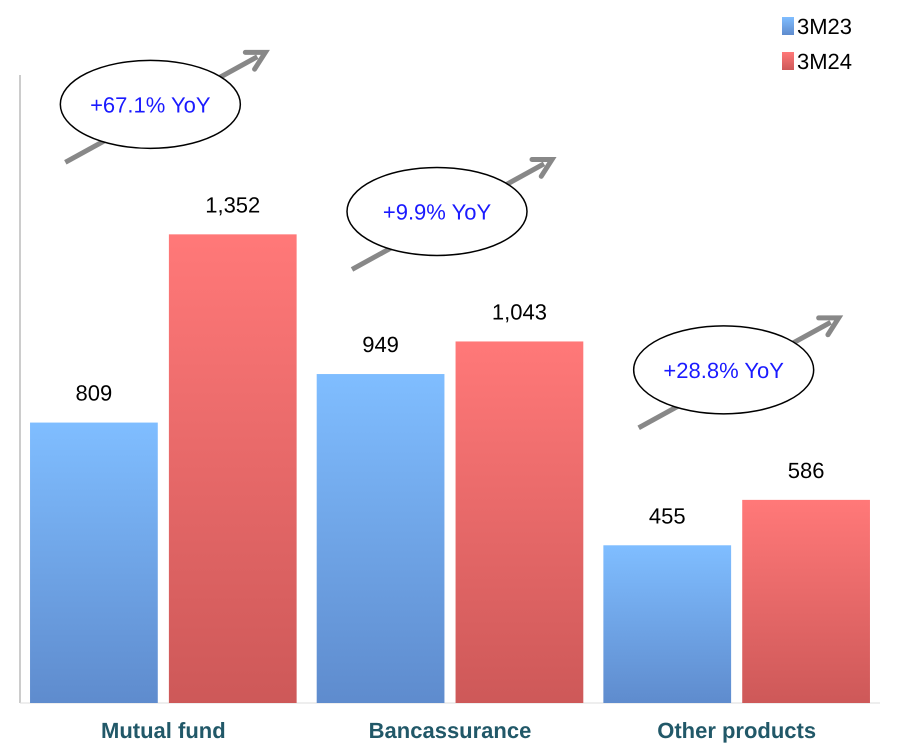 The width and height of the screenshot is (901, 750). I want to click on data-label: 1,352, so click(232, 205).